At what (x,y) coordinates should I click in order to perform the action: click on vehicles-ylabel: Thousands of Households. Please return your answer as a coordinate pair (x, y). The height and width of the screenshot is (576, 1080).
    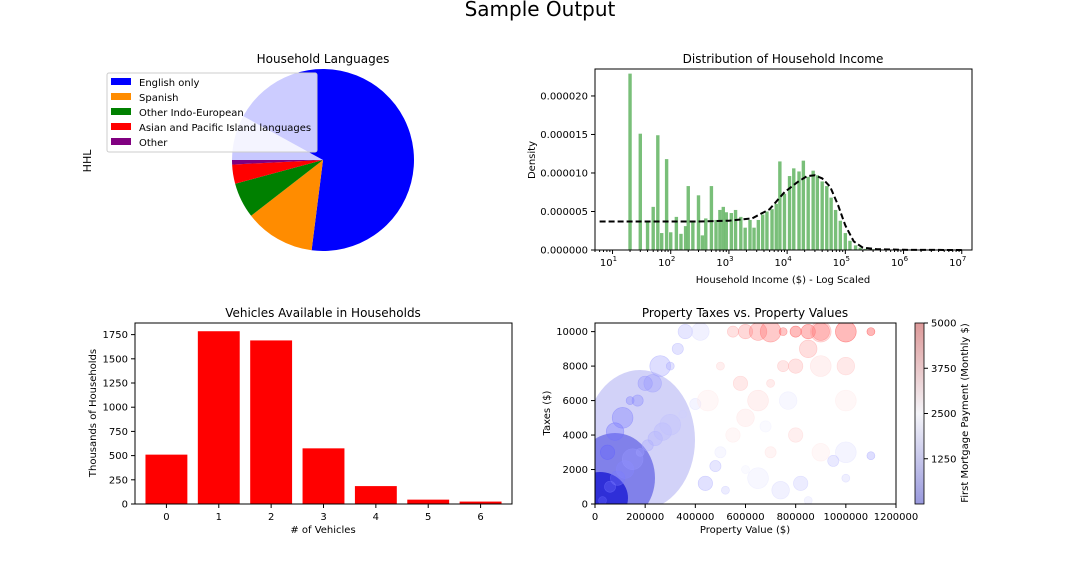
    Looking at the image, I should click on (93, 413).